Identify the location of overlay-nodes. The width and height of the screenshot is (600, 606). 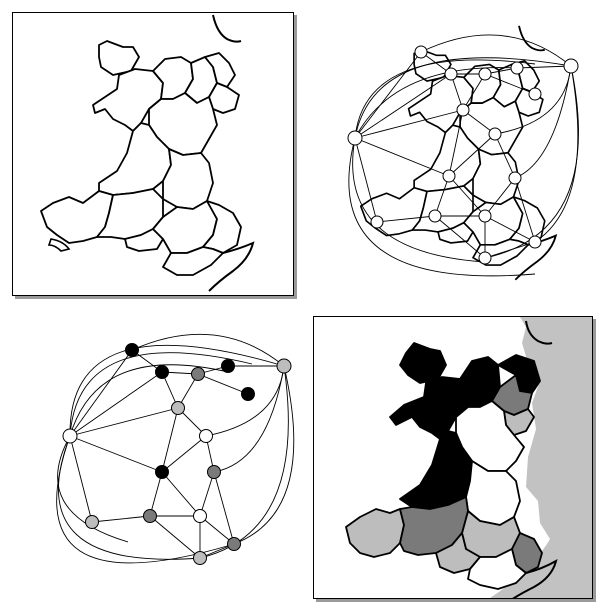
(463, 155).